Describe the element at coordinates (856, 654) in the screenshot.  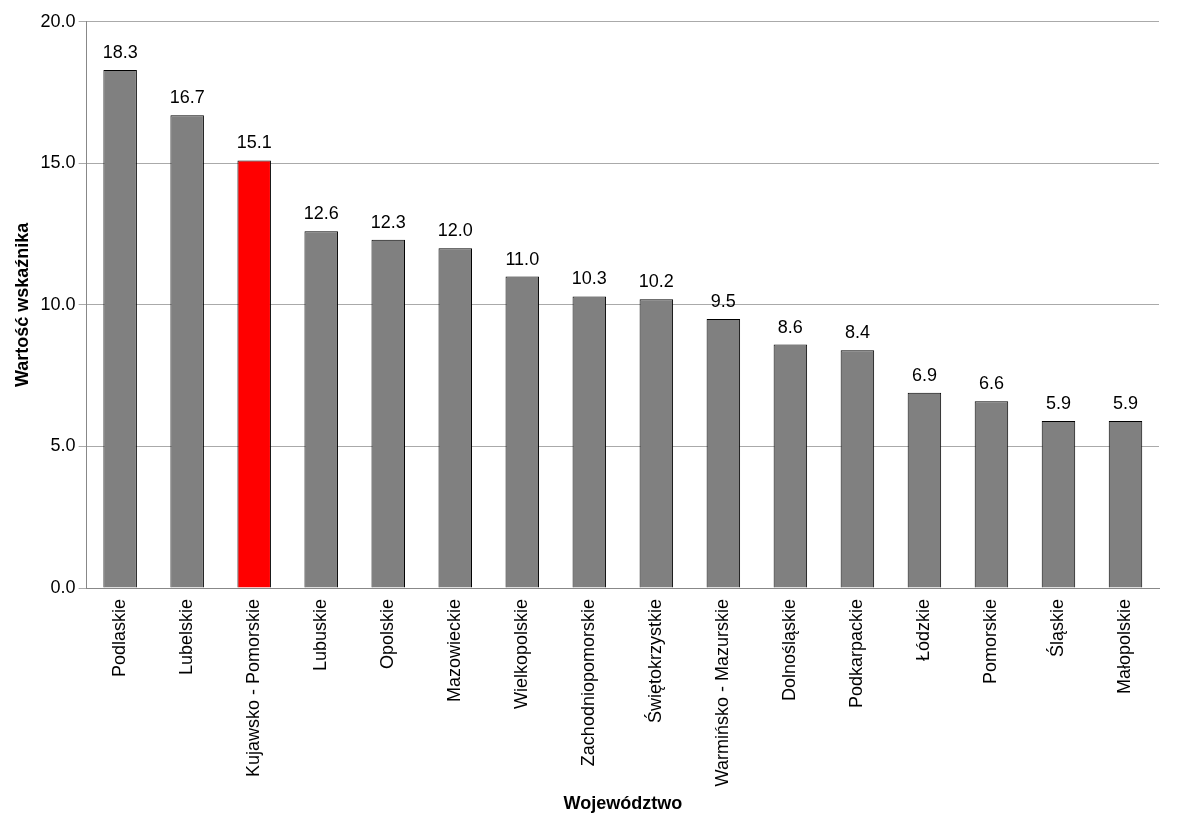
I see `x-tick-label: Podkarpackie` at that location.